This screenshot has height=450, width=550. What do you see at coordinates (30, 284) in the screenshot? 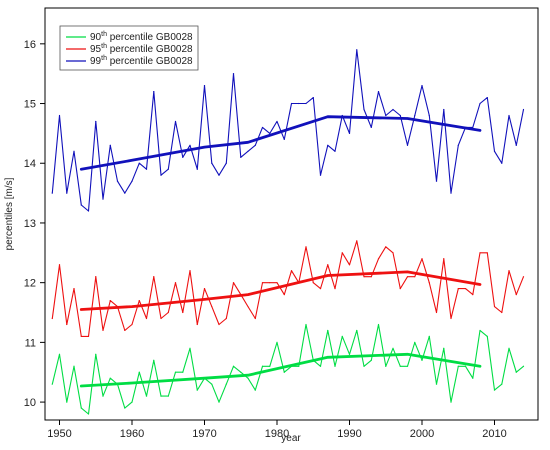
I see `y-tick-label: 12` at bounding box center [30, 284].